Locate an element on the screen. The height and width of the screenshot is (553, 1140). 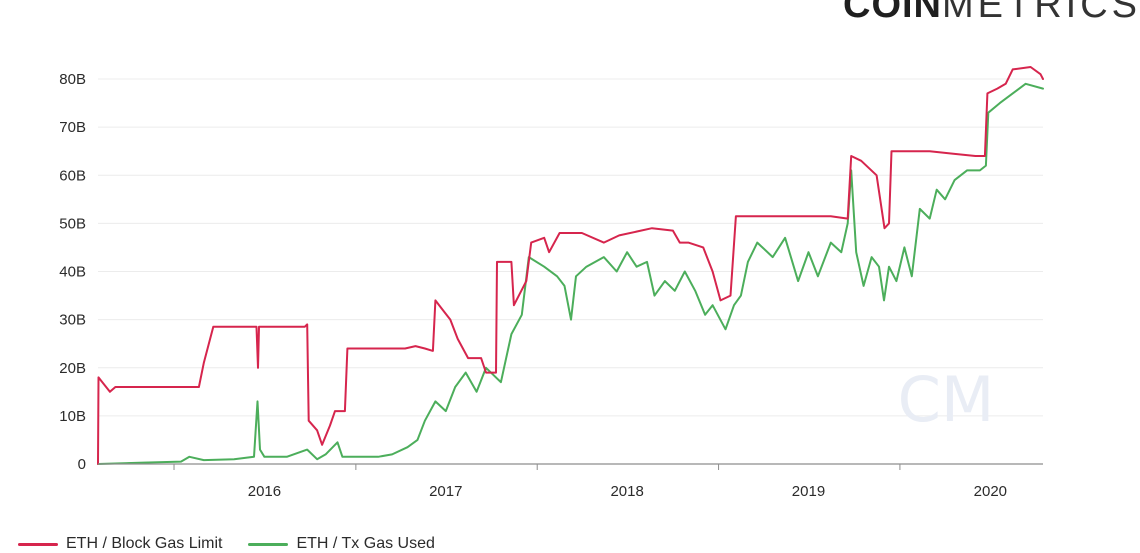
x-tick-label: 2019 is located at coordinates (808, 491).